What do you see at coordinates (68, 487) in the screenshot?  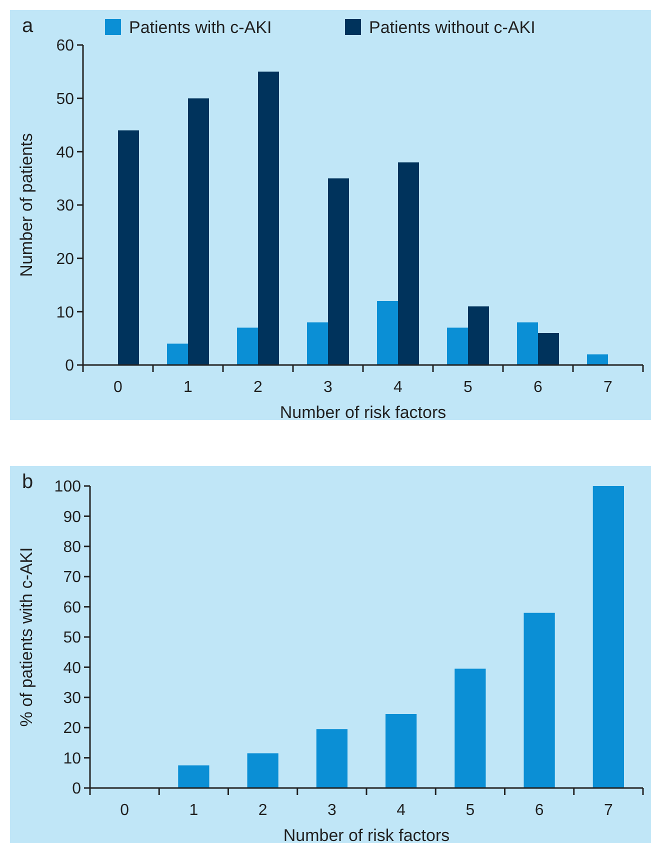 I see `y-tick-label: 100` at bounding box center [68, 487].